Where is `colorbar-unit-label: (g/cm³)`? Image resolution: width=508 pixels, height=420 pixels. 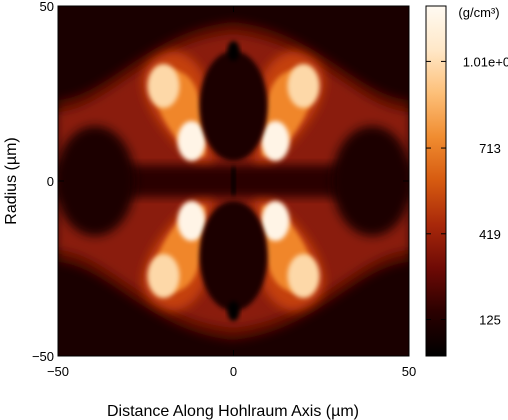 colorbar-unit-label: (g/cm³) is located at coordinates (478, 12).